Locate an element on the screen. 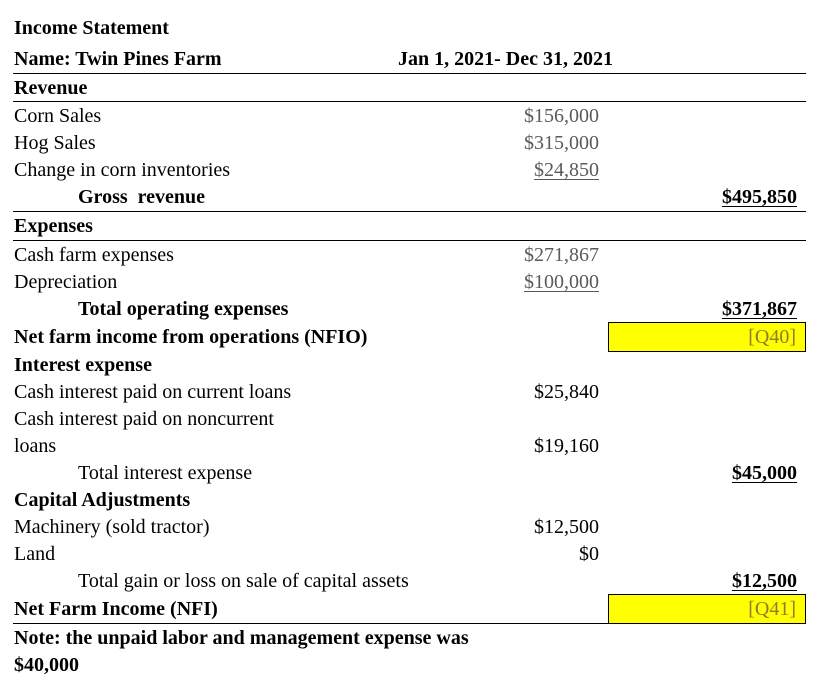  capital-adjustments-heading: Capital Adjustments is located at coordinates (102, 500).